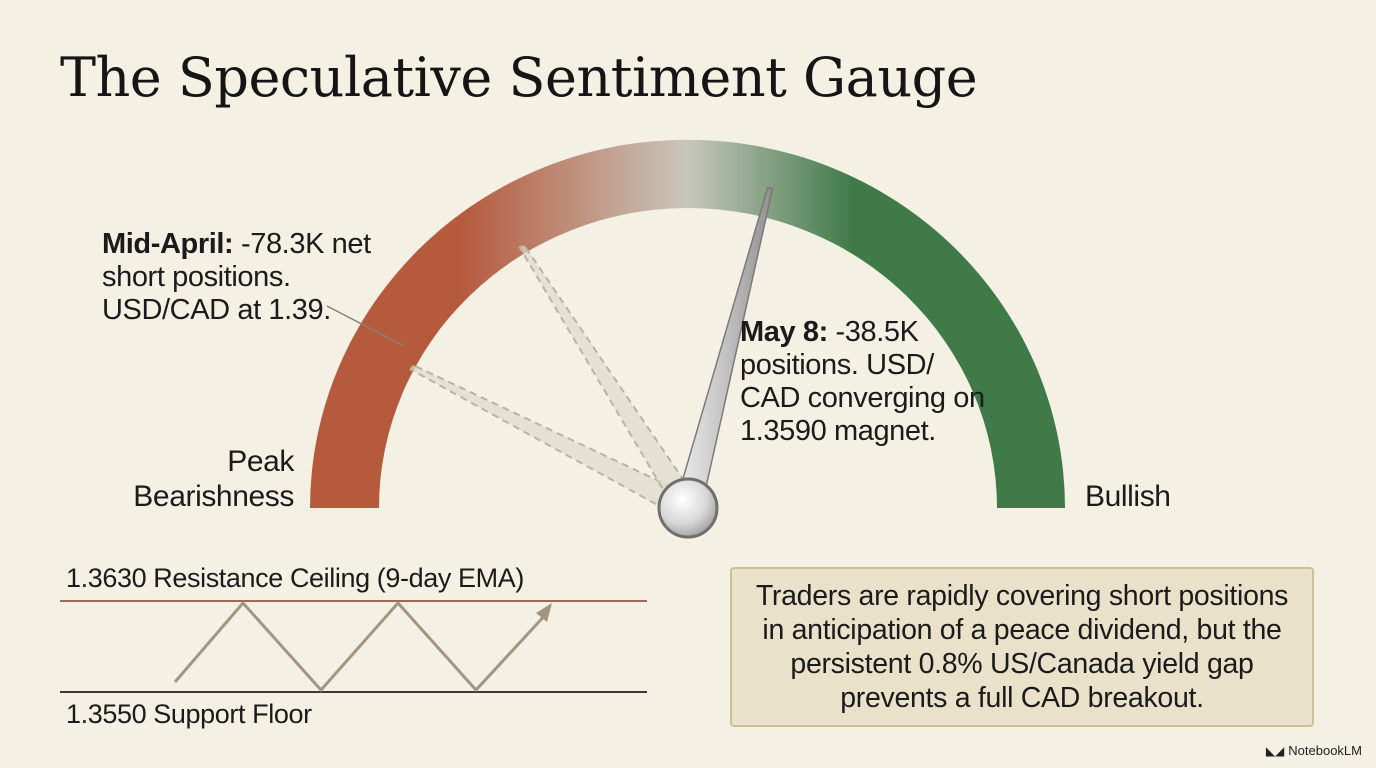  I want to click on gauge-right-label: Bullish, so click(1128, 496).